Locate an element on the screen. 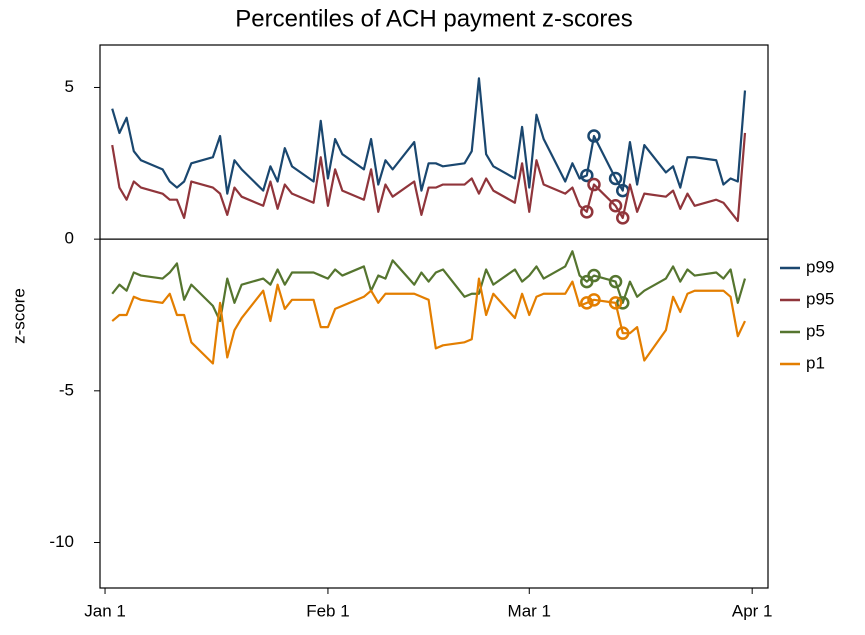 The width and height of the screenshot is (865, 635). y-tick-label: -10 is located at coordinates (61, 541).